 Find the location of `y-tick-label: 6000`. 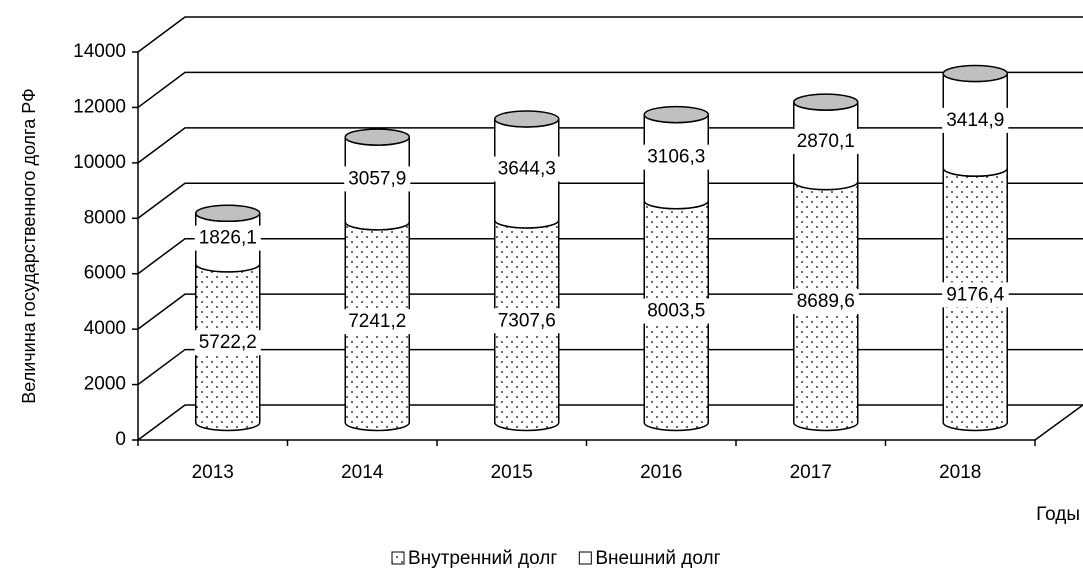

y-tick-label: 6000 is located at coordinates (105, 273).